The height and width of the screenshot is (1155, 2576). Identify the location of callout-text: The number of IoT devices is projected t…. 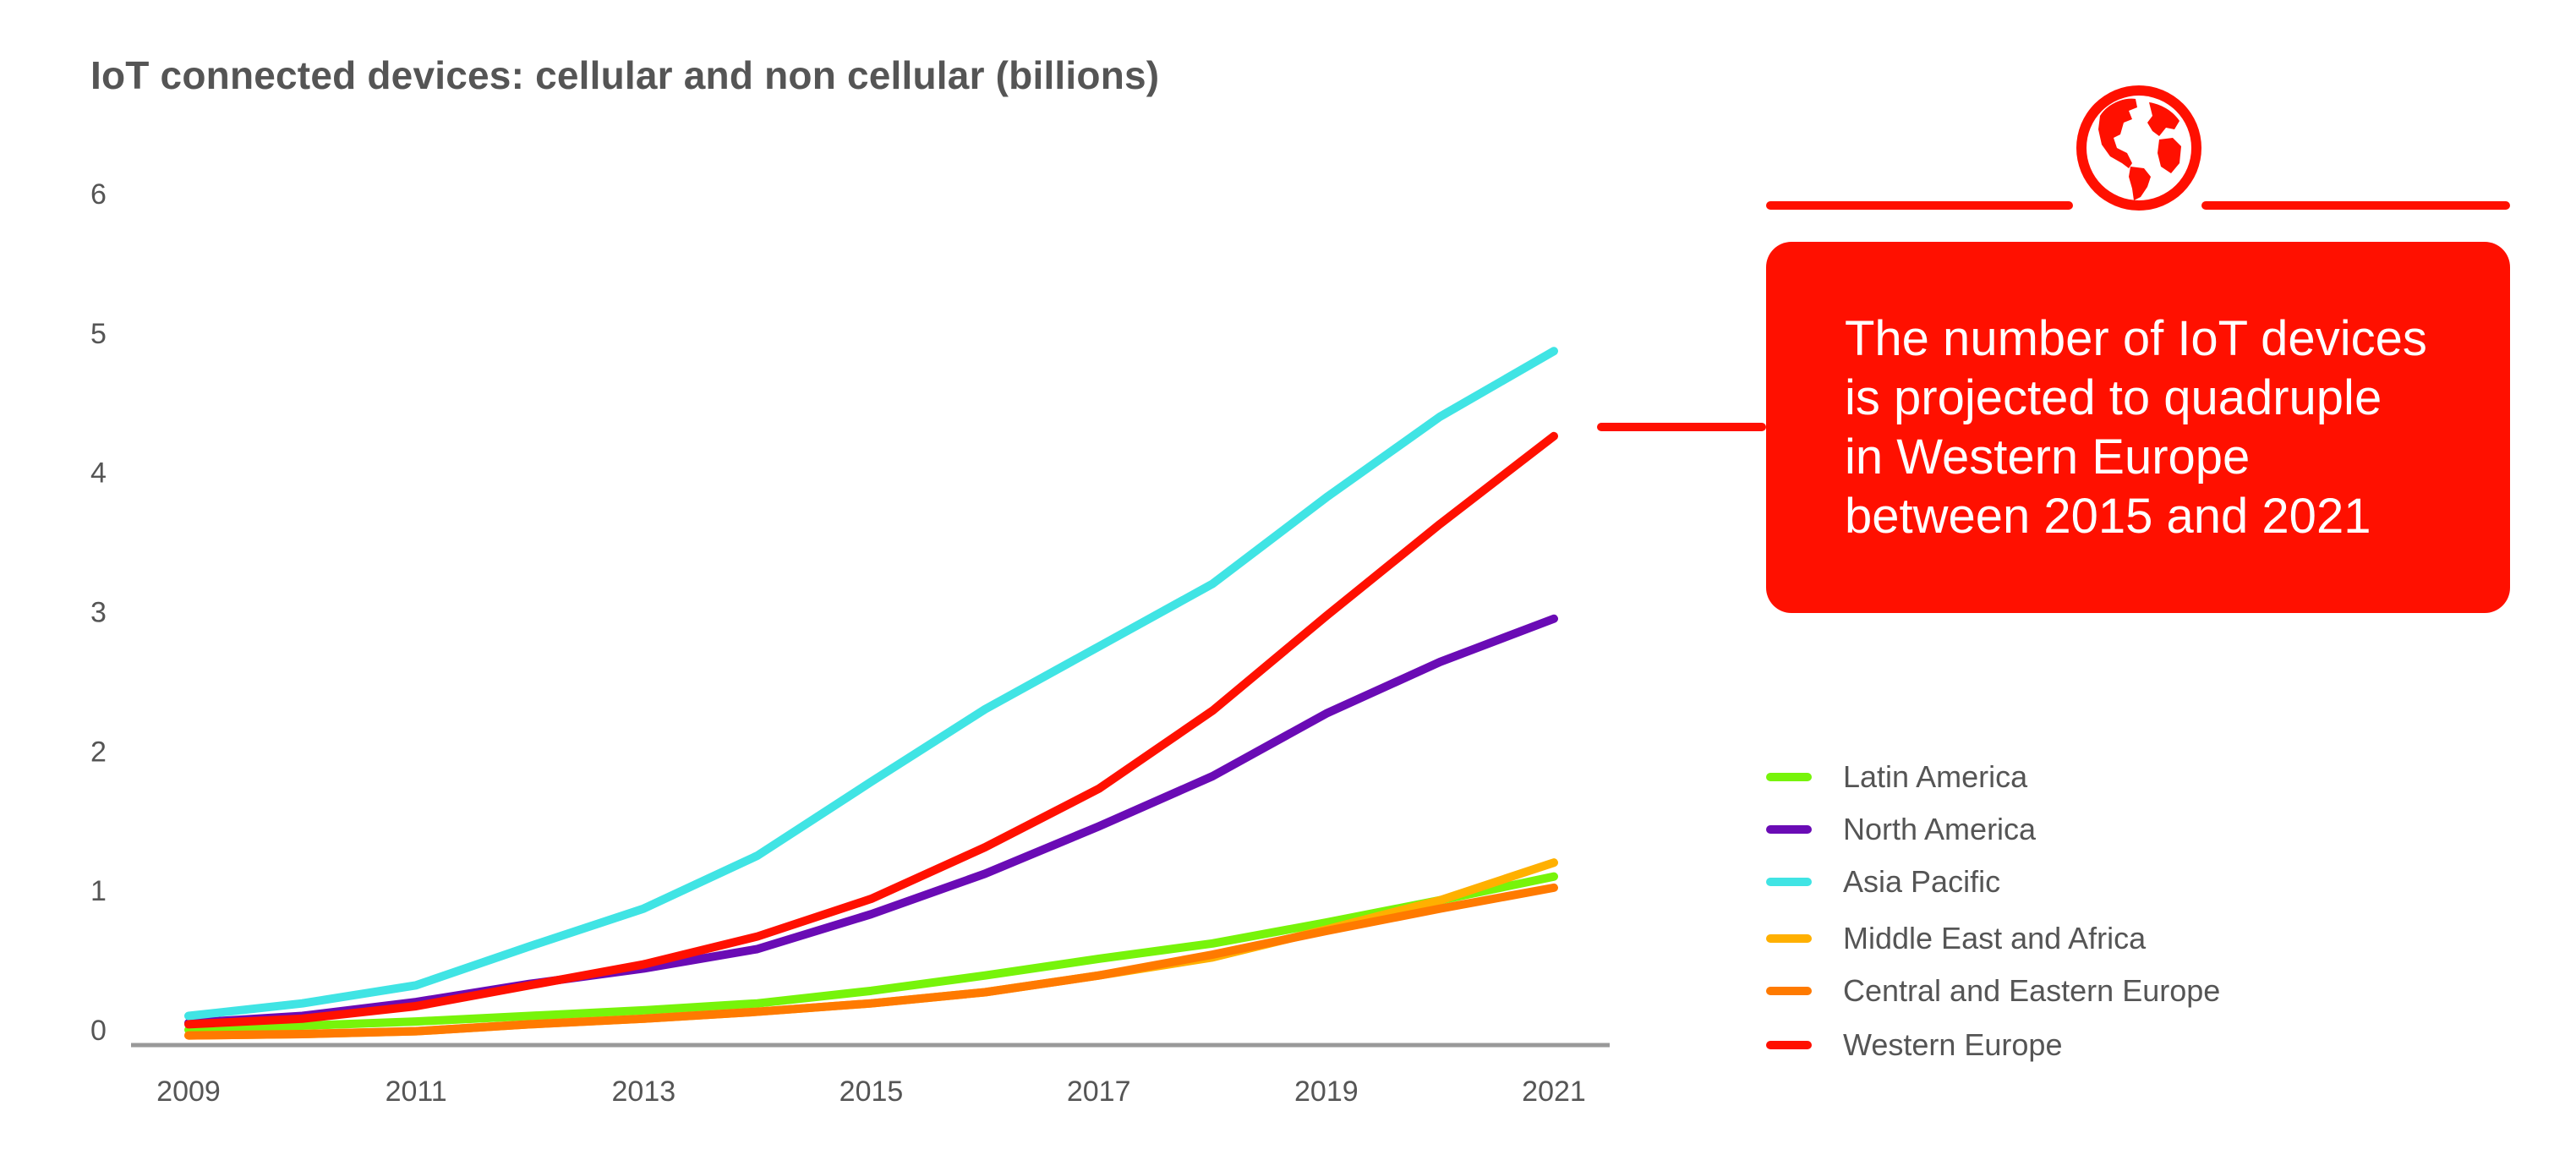
(2166, 428).